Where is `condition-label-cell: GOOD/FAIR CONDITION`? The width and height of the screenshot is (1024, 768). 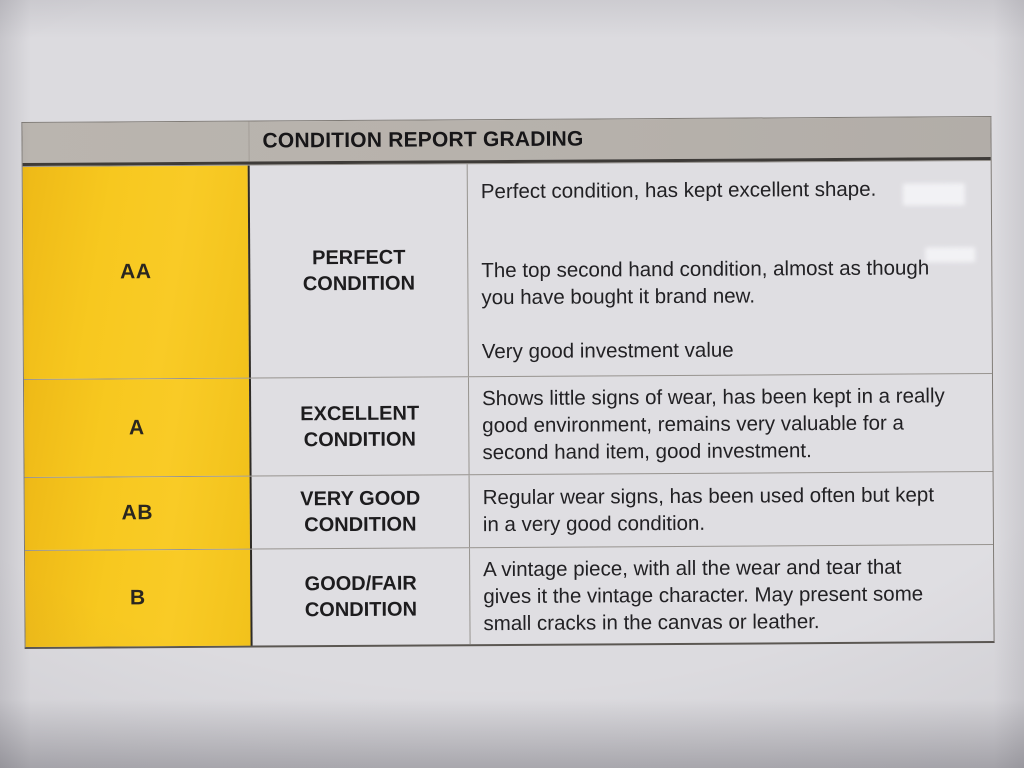 condition-label-cell: GOOD/FAIR CONDITION is located at coordinates (361, 597).